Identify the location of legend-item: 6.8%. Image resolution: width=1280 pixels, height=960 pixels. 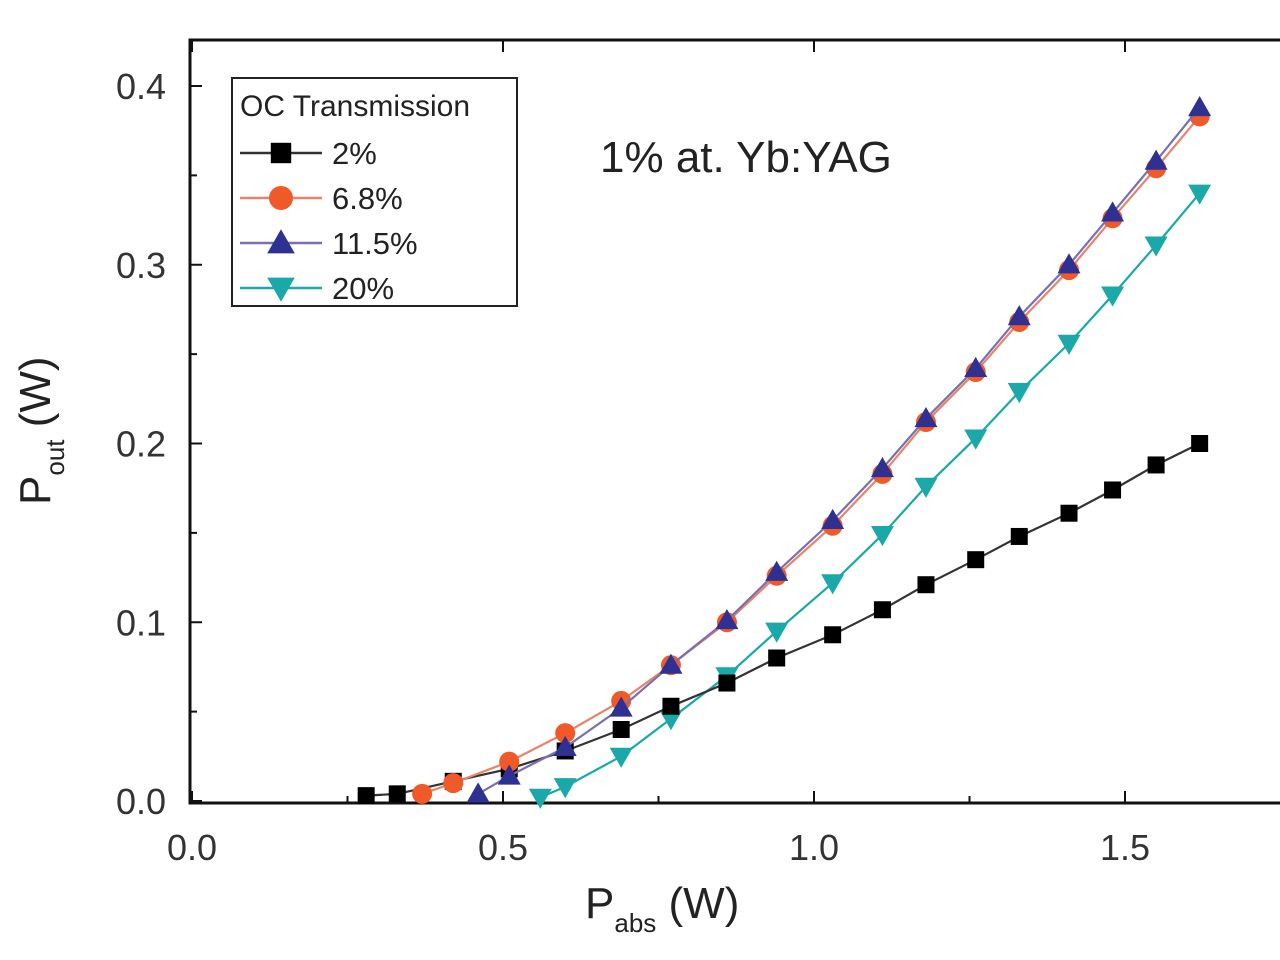
(321, 198).